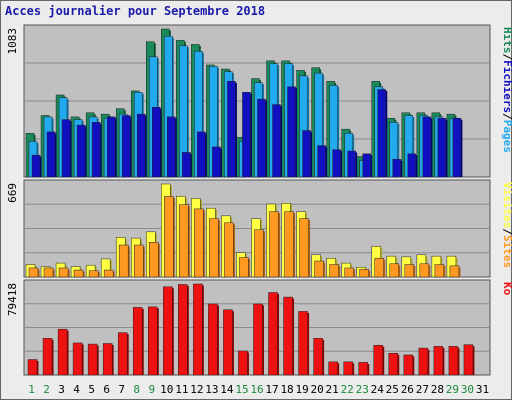 This screenshot has width=512, height=400. What do you see at coordinates (422, 389) in the screenshot?
I see `x-tick-label-day-27: 27` at bounding box center [422, 389].